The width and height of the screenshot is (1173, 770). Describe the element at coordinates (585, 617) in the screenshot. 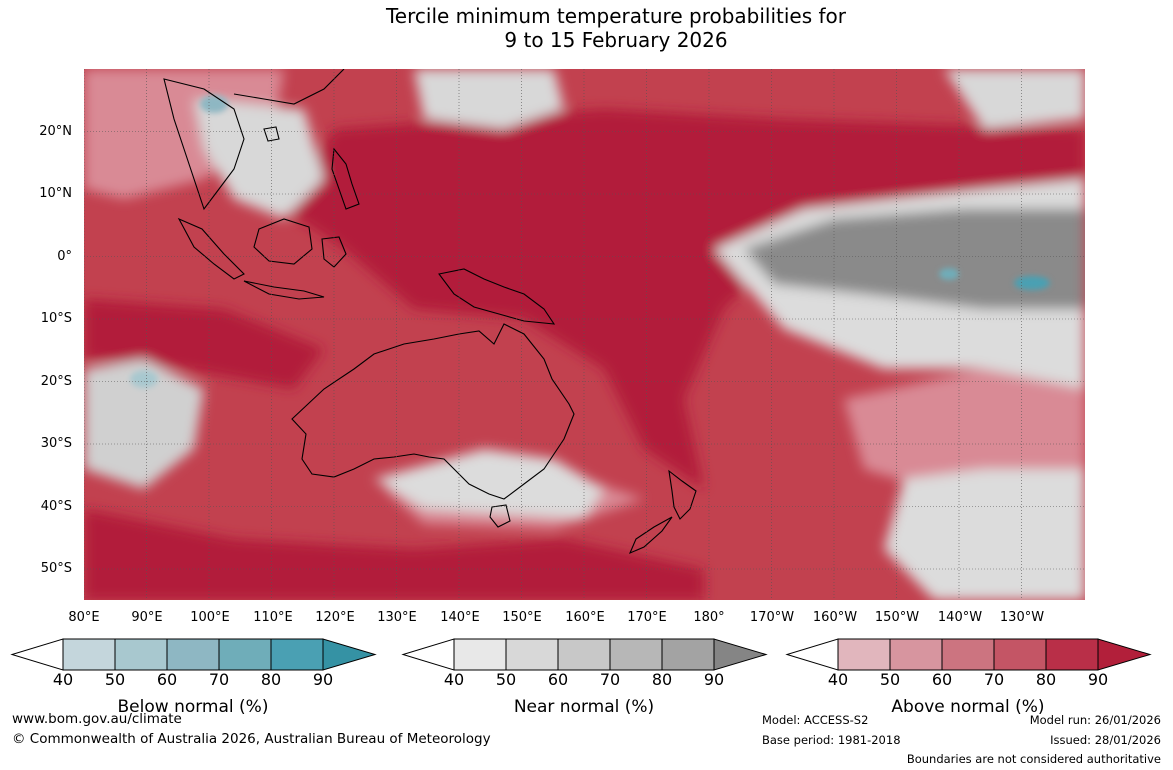

I see `lon-label-160e: 160°E` at that location.